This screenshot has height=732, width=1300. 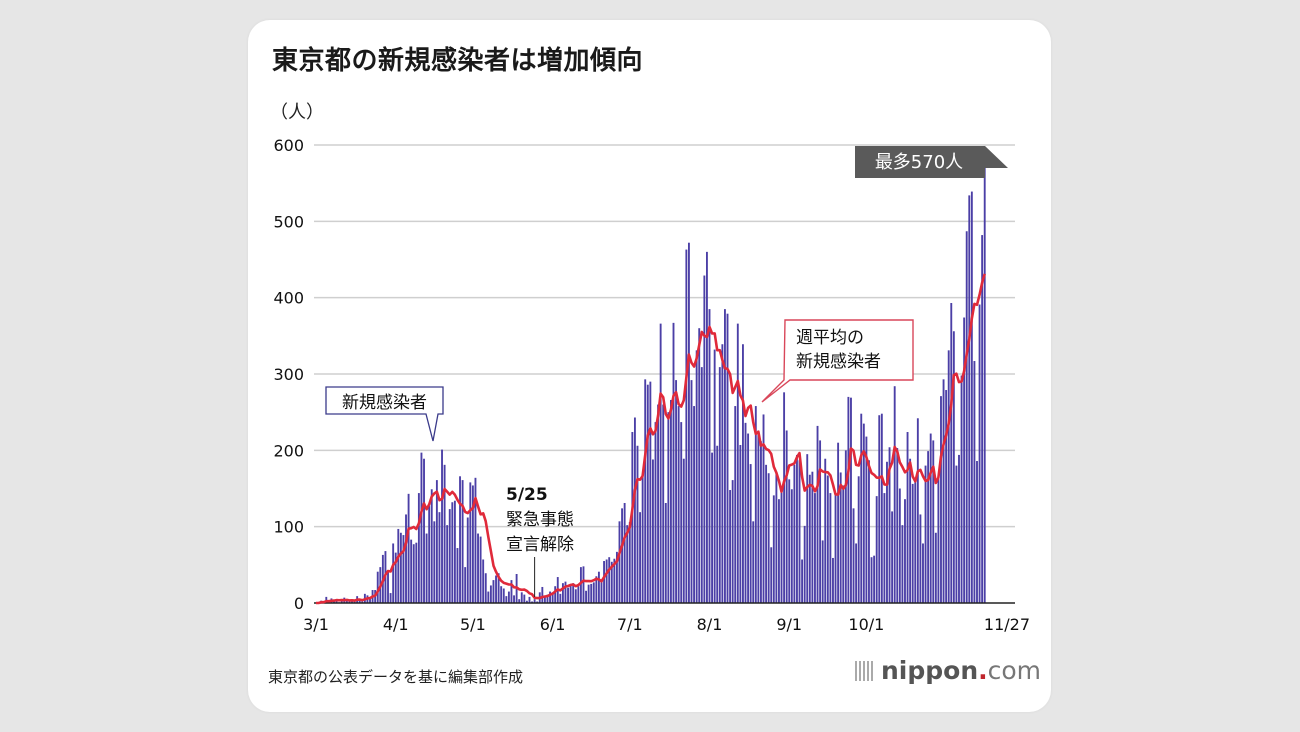 I want to click on callout-weekly-average-label: 新規感染者, so click(x=838, y=362).